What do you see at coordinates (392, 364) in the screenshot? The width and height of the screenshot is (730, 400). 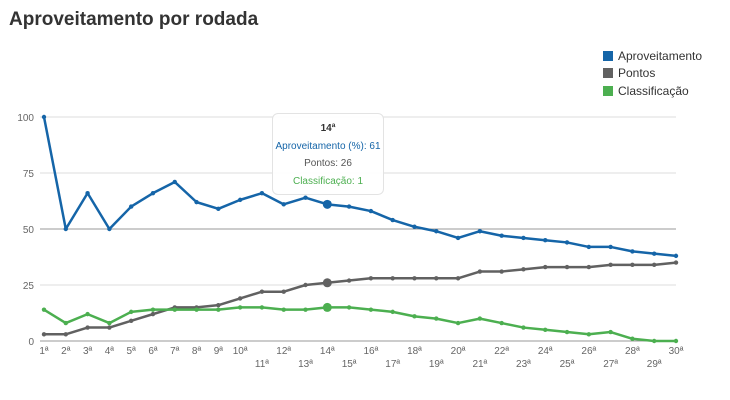 I see `x-tick-label: 17ª` at bounding box center [392, 364].